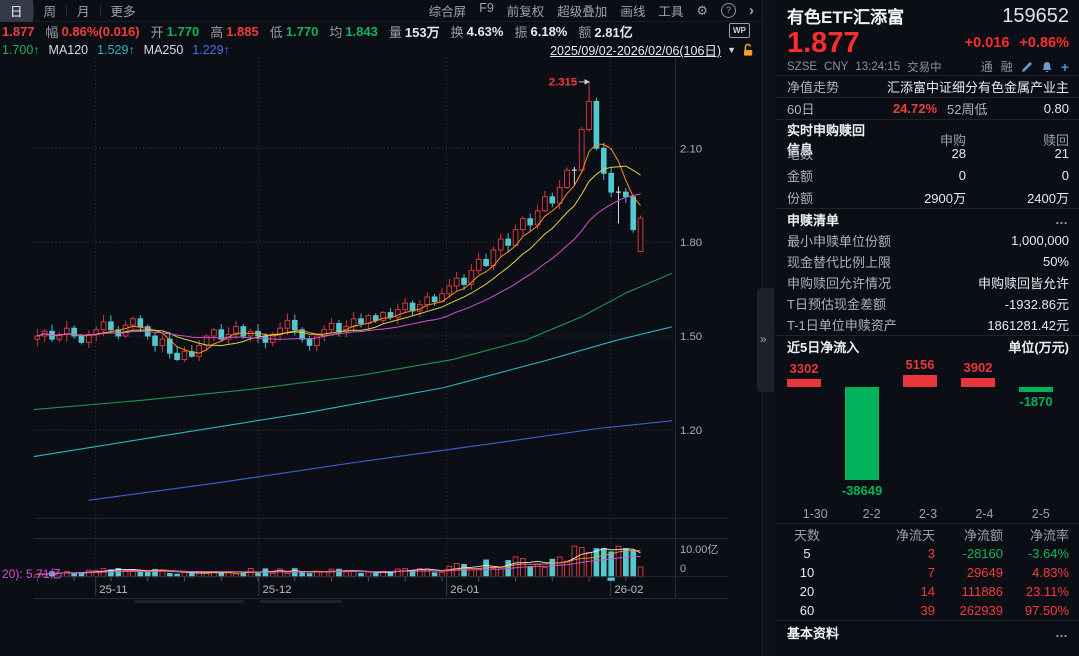  Describe the element at coordinates (823, 347) in the screenshot. I see `flows-title: 近5日净流入` at that location.